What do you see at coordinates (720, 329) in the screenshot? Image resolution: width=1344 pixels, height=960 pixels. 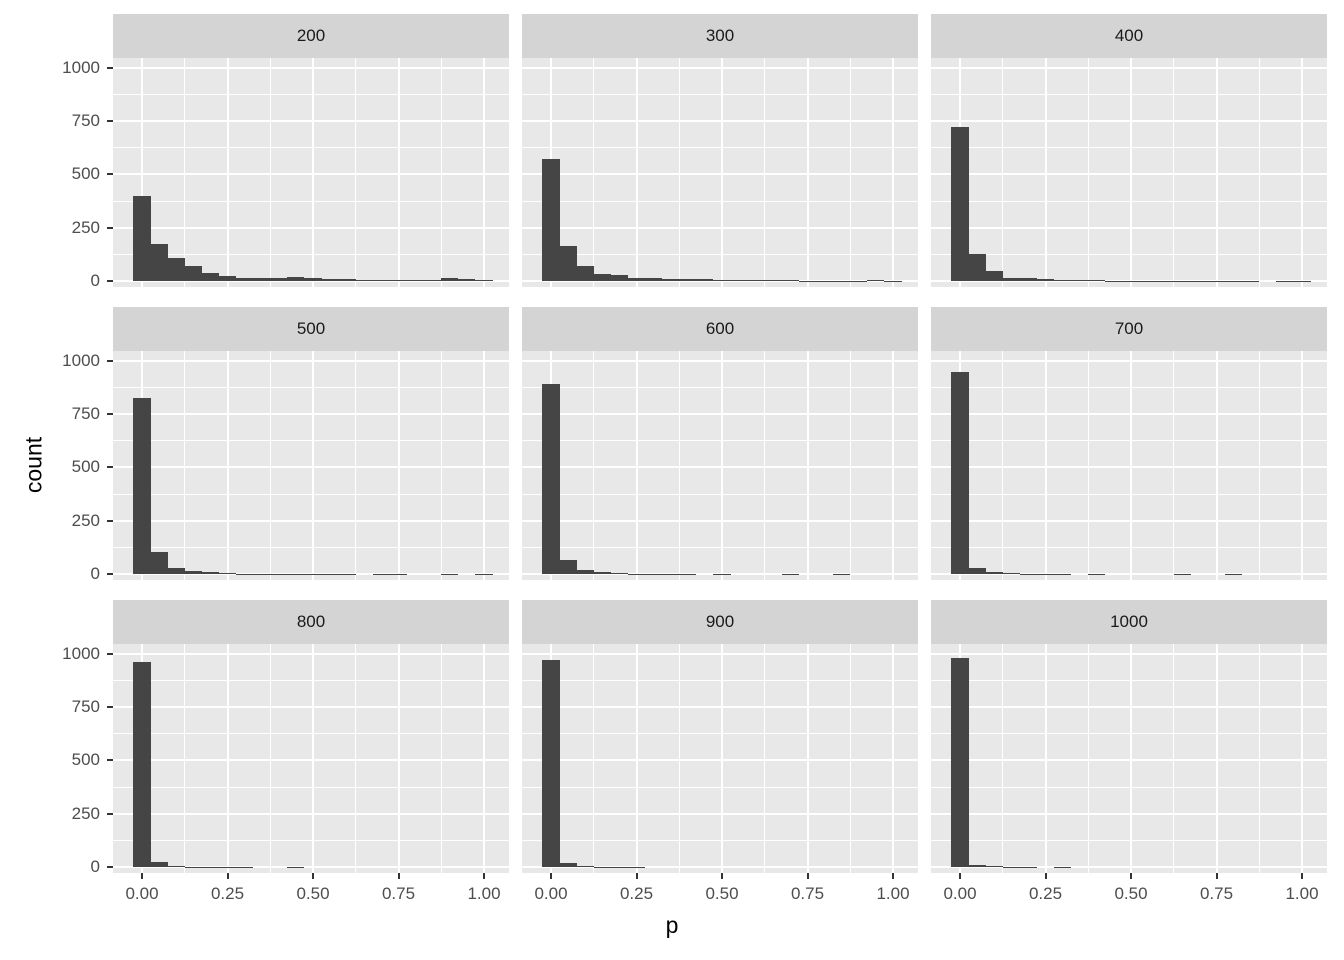 I see `facet-strip: 600` at bounding box center [720, 329].